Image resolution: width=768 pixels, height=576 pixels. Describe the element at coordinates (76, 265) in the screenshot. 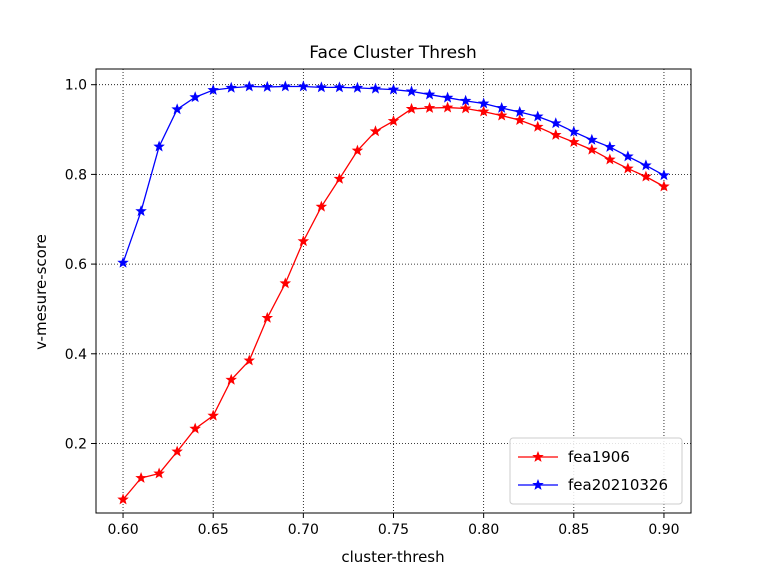

I see `y-tick-label: 0.6` at that location.